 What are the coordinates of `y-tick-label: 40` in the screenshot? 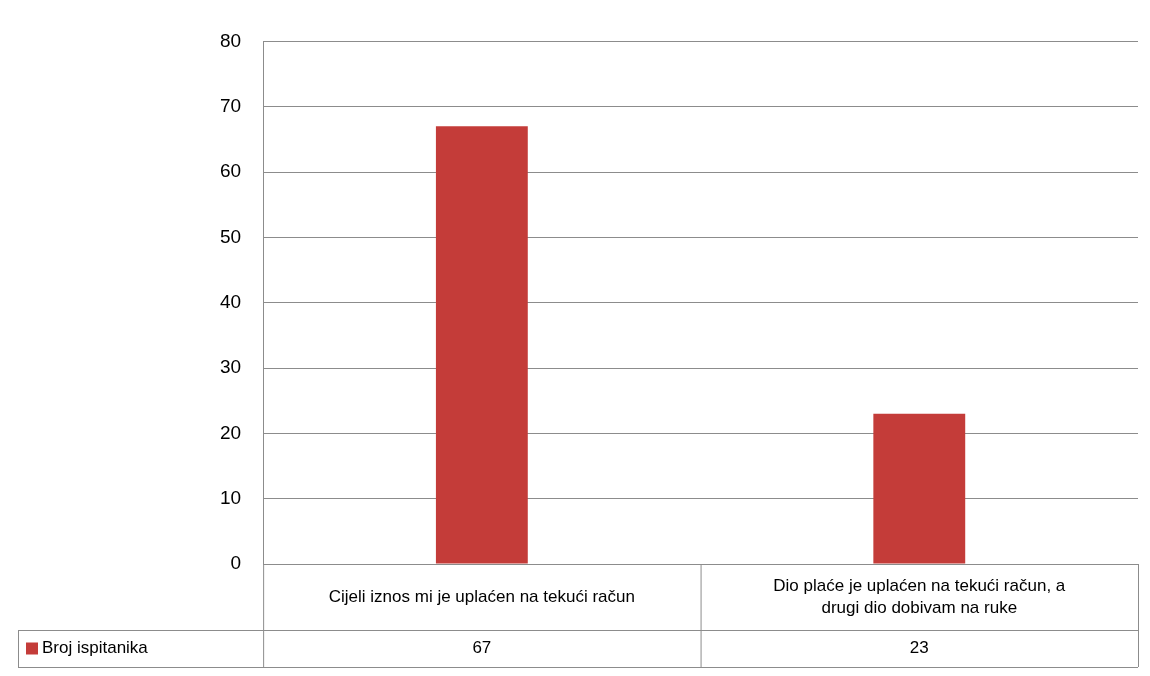 It's located at (230, 301).